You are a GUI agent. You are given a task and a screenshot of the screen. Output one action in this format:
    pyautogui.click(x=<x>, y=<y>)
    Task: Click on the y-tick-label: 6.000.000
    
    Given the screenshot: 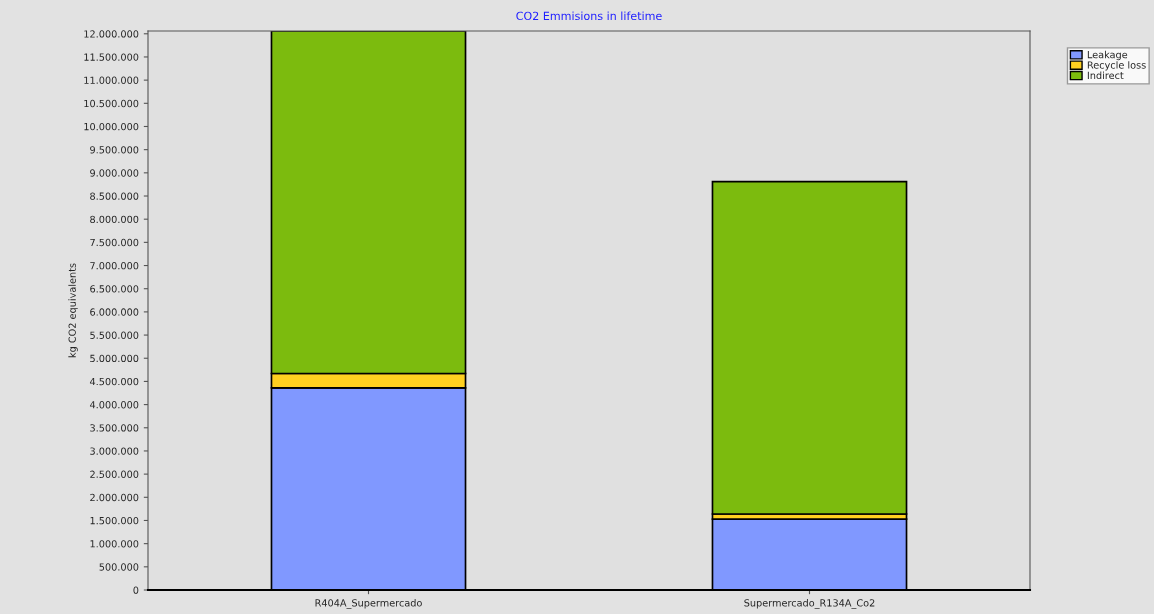 What is the action you would take?
    pyautogui.click(x=114, y=312)
    